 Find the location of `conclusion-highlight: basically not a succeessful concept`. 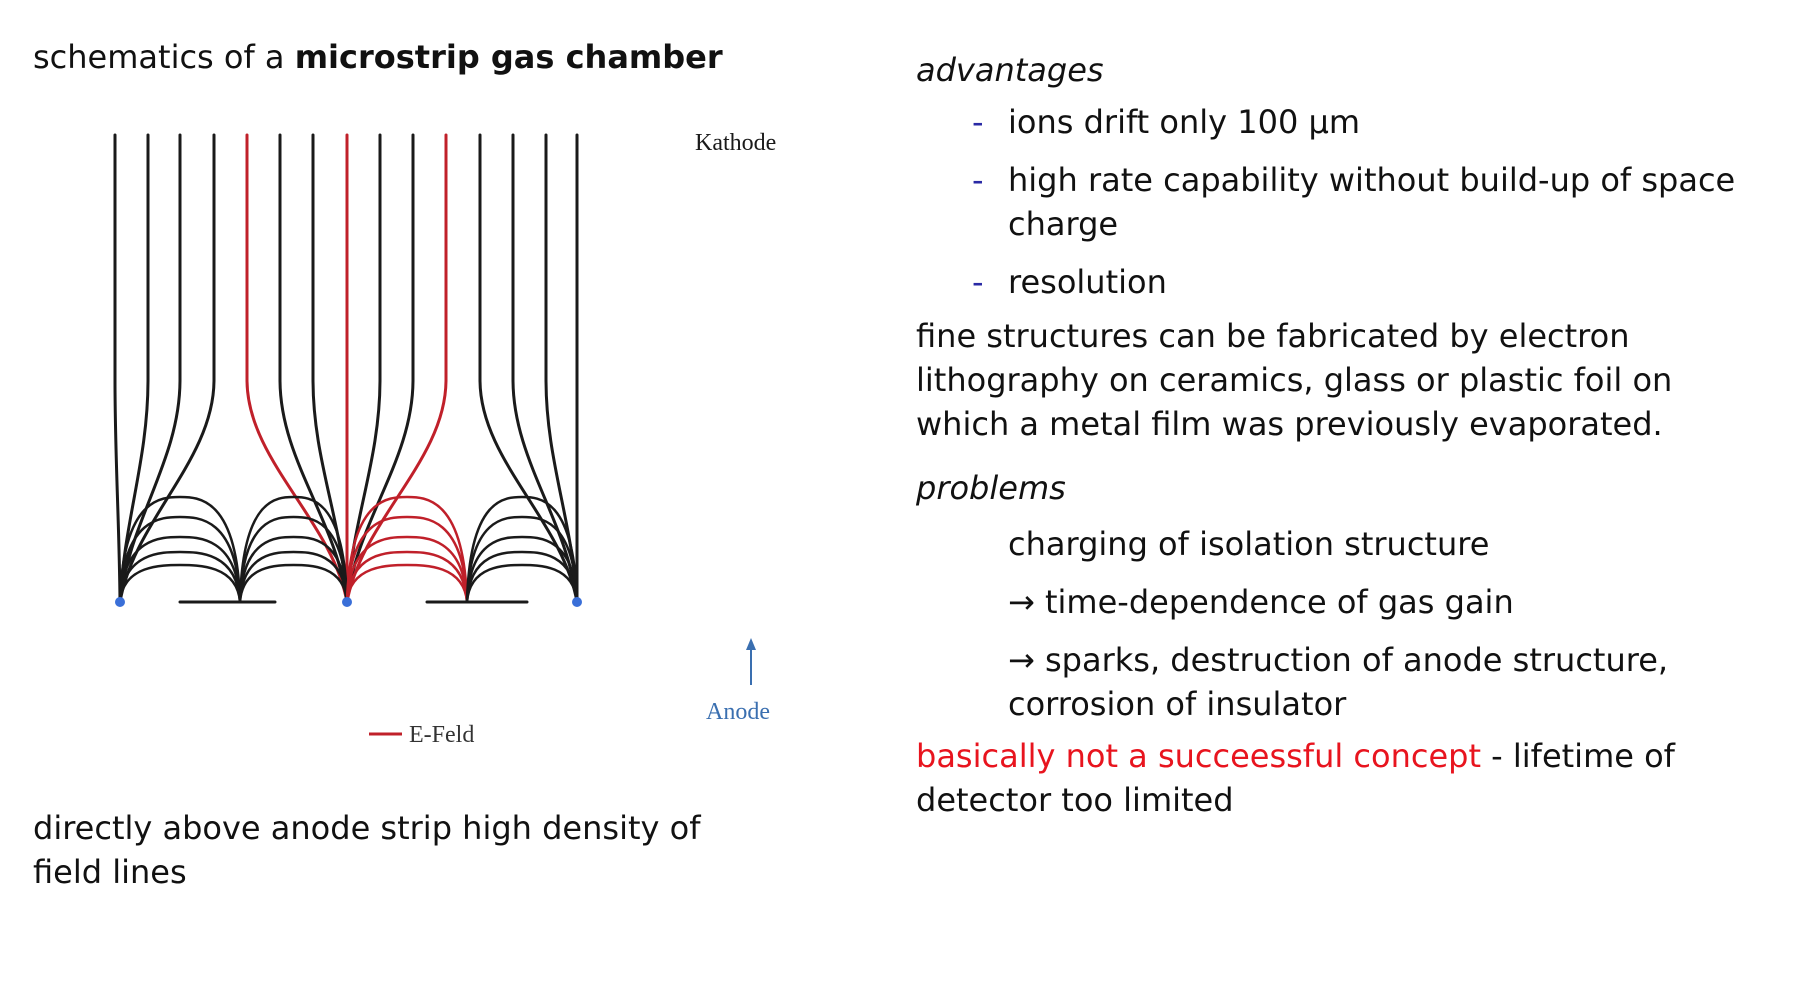

conclusion-highlight: basically not a succeessful concept is located at coordinates (1198, 756).